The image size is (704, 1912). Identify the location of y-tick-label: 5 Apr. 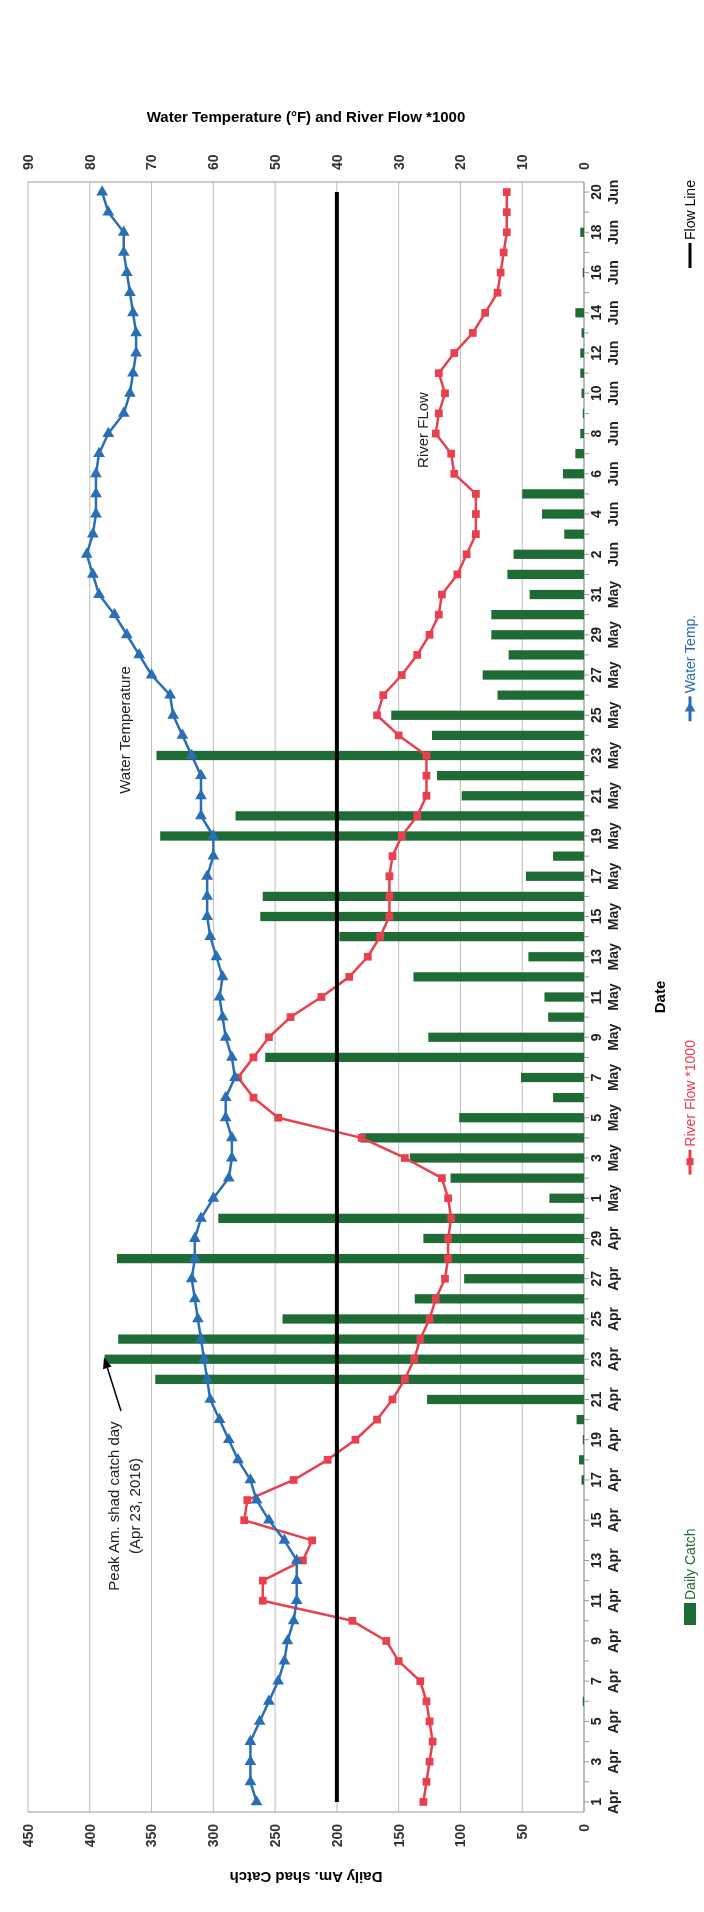
(604, 1721).